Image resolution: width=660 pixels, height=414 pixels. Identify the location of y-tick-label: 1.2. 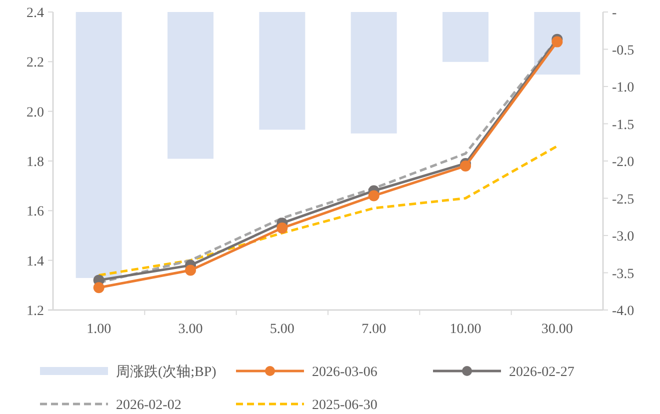
(35, 311).